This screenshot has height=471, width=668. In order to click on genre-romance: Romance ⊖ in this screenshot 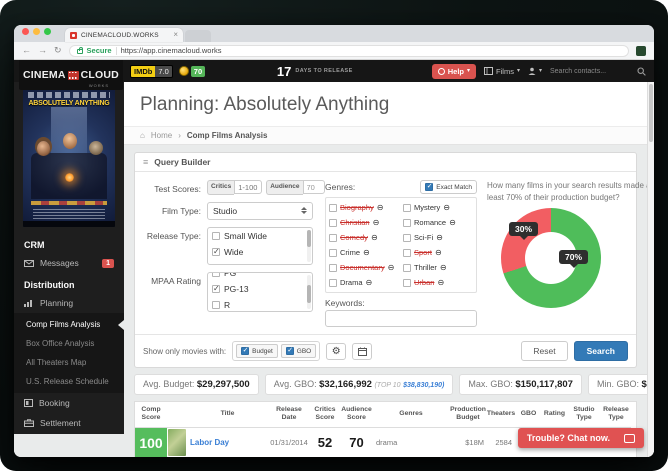, I will do `click(438, 222)`.